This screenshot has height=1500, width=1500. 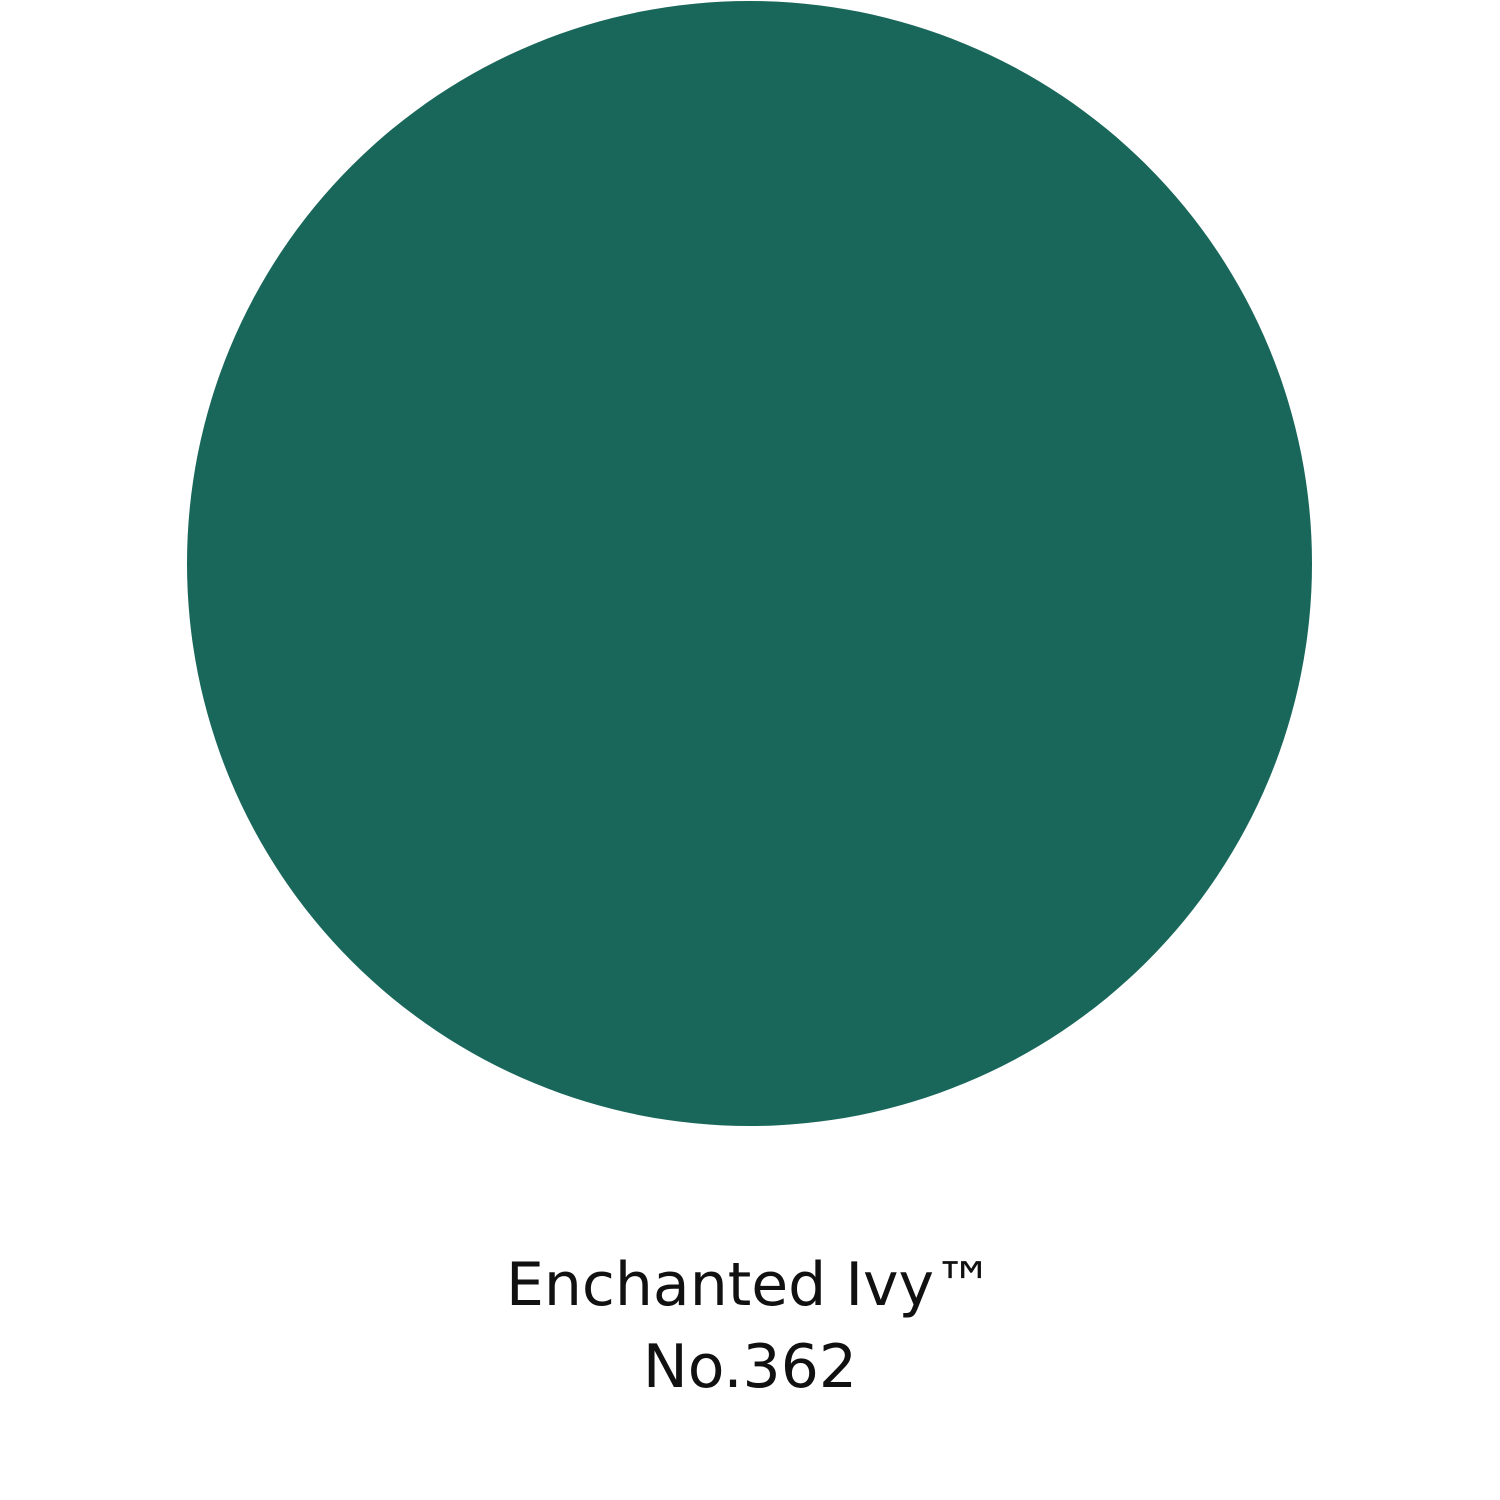 I want to click on color-name: Enchanted Ivy™, so click(x=750, y=1285).